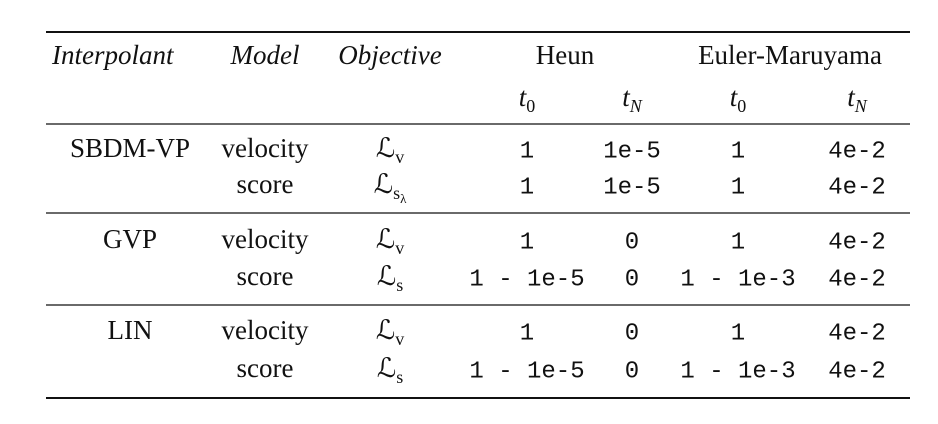 This screenshot has height=424, width=938. What do you see at coordinates (389, 55) in the screenshot?
I see `column-header: Objective` at bounding box center [389, 55].